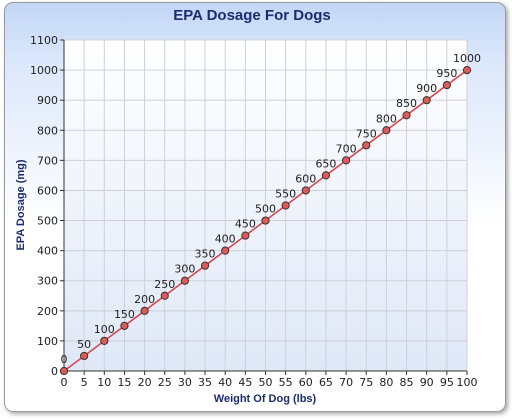  I want to click on x-tick-label: 20, so click(145, 382).